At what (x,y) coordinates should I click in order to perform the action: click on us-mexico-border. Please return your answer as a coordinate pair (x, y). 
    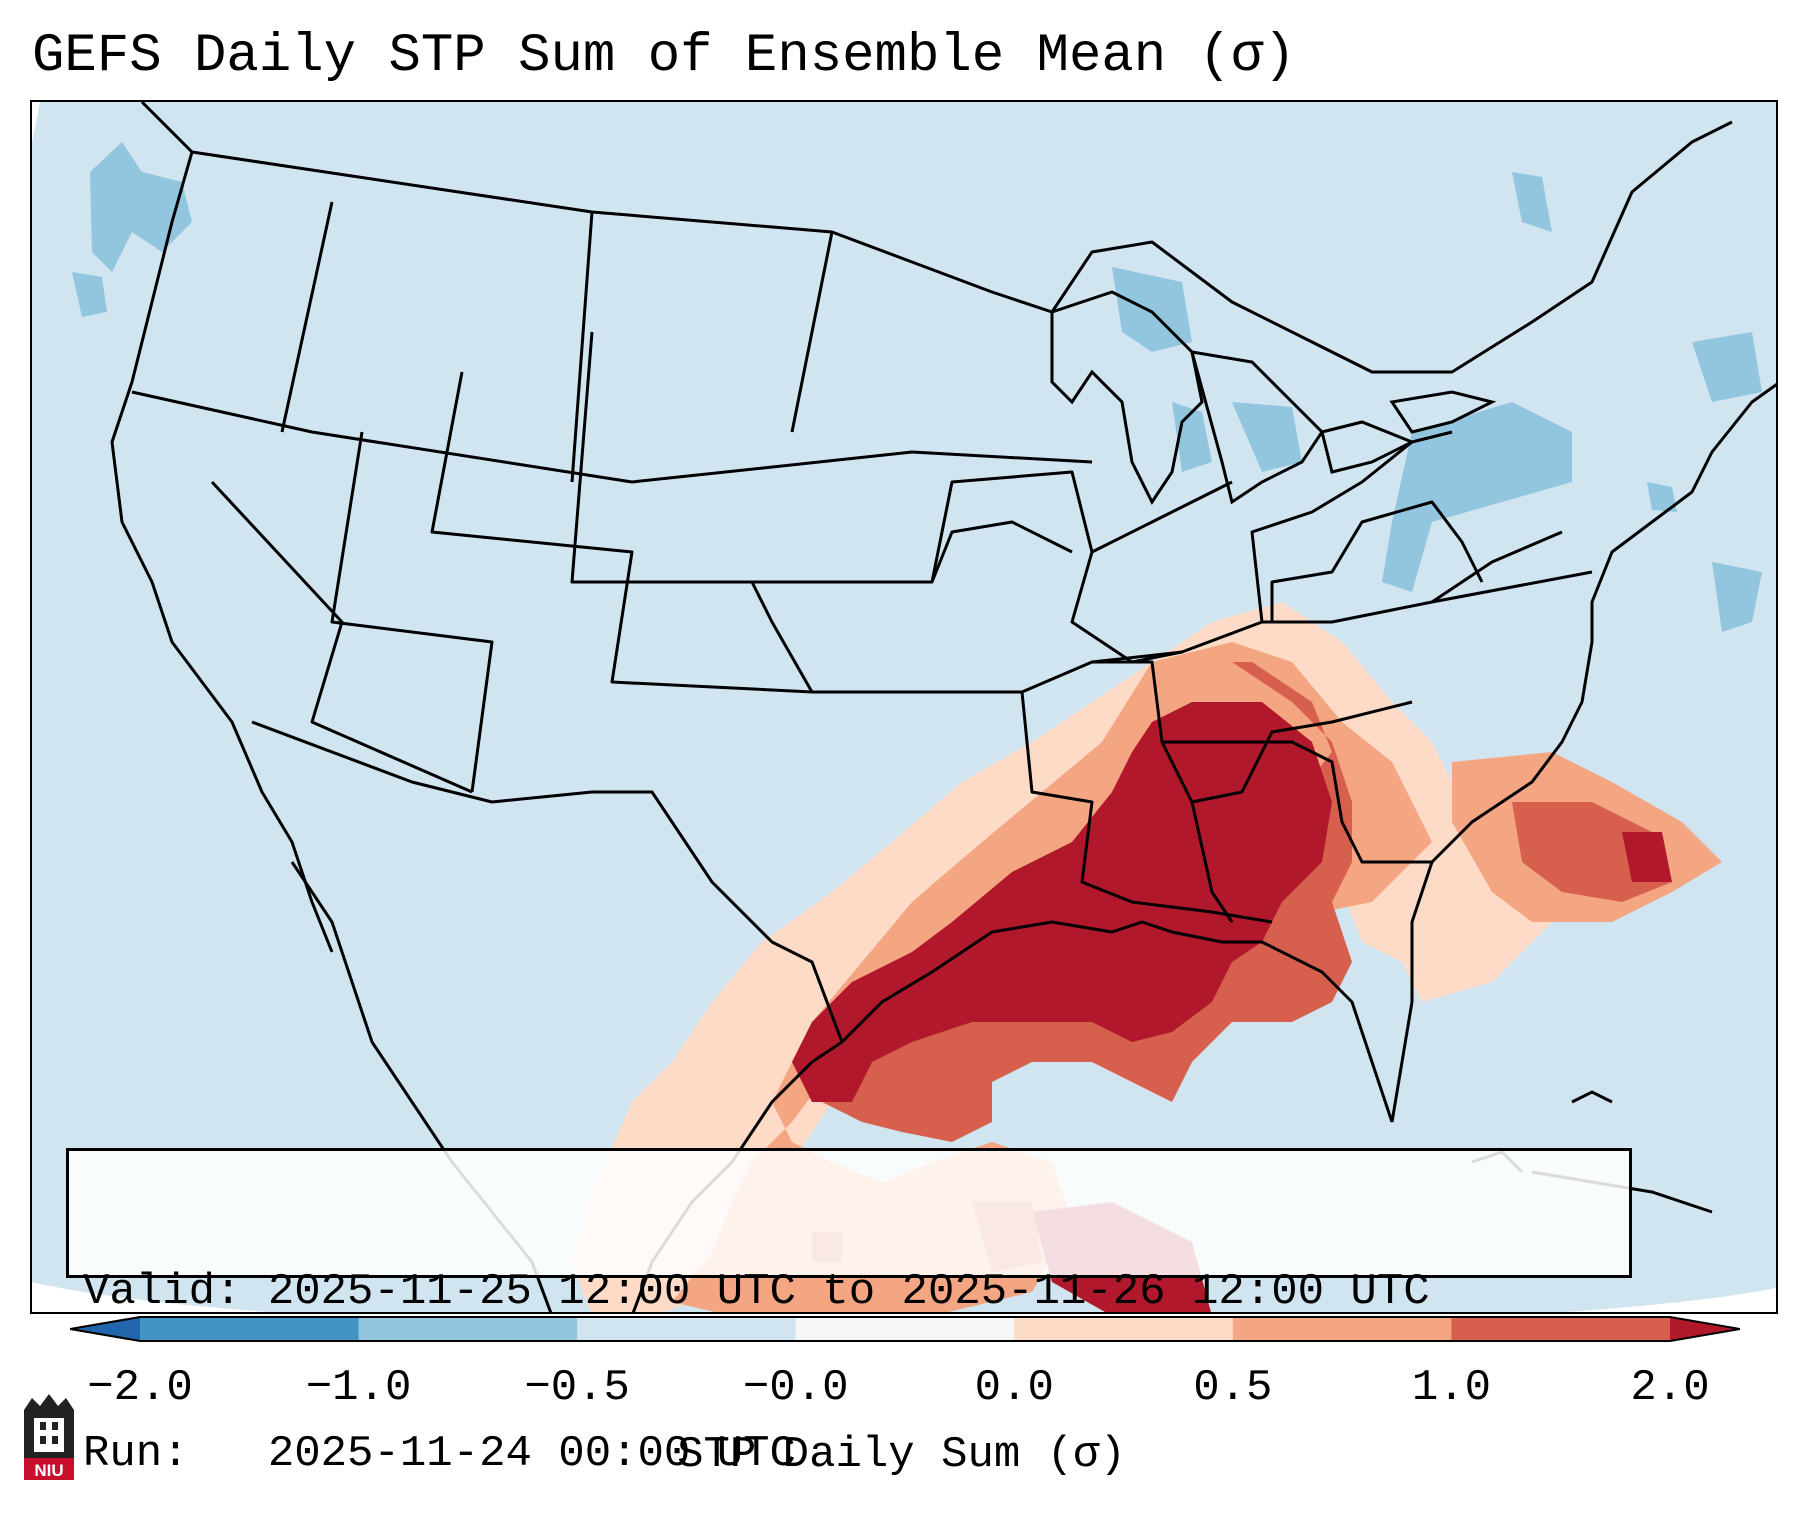
    Looking at the image, I should click on (547, 881).